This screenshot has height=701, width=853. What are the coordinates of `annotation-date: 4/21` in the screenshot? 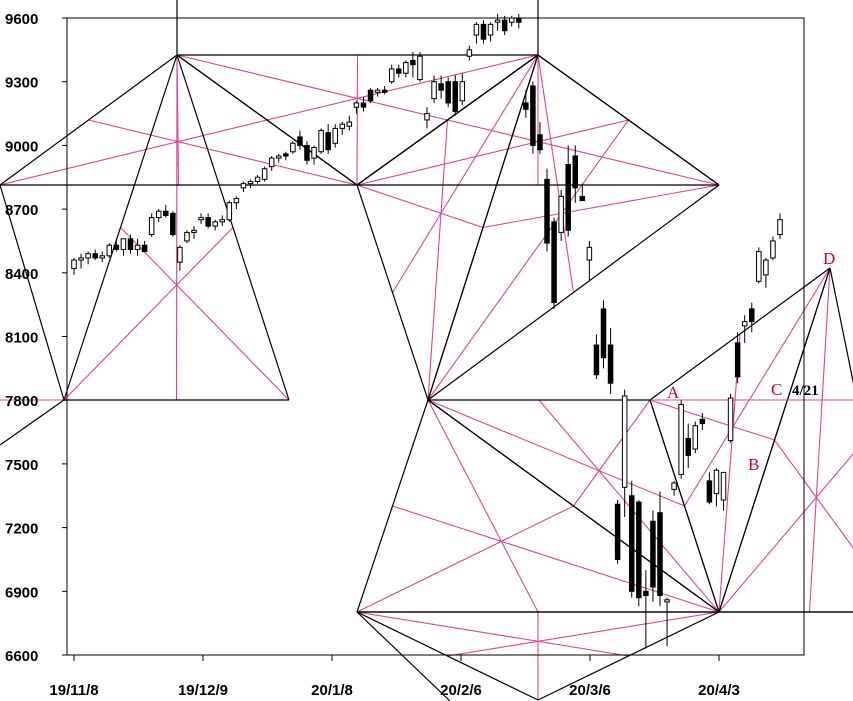 It's located at (805, 391).